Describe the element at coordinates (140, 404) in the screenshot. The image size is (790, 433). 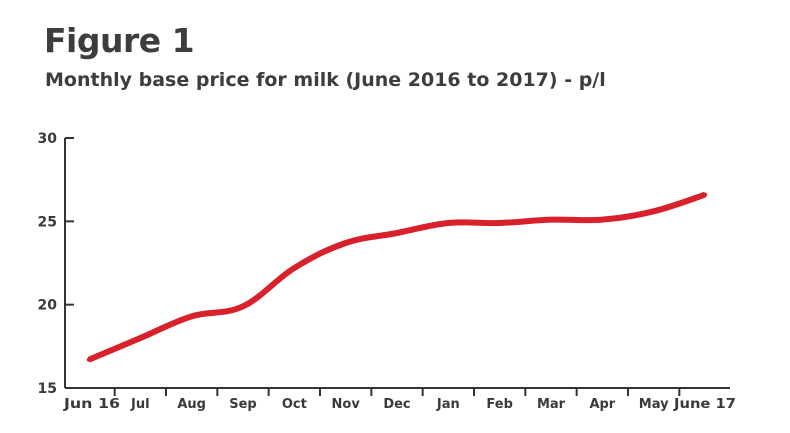
I see `x-tick-label: Jul` at that location.